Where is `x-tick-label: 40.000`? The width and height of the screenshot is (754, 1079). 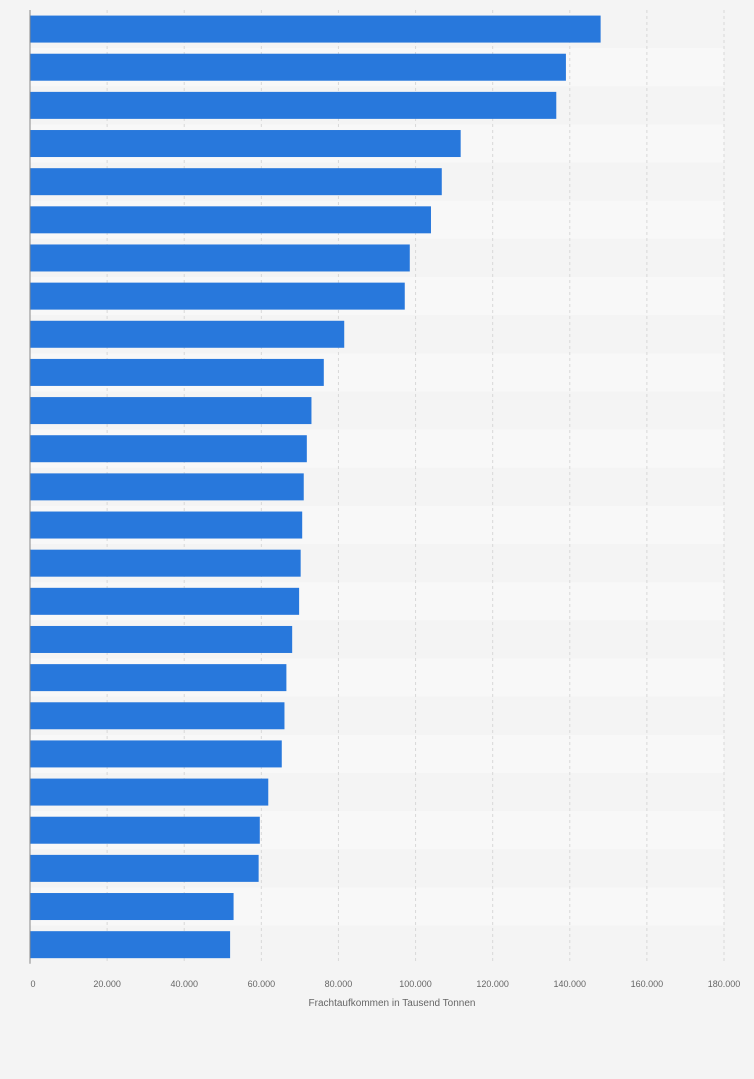 x-tick-label: 40.000 is located at coordinates (184, 984).